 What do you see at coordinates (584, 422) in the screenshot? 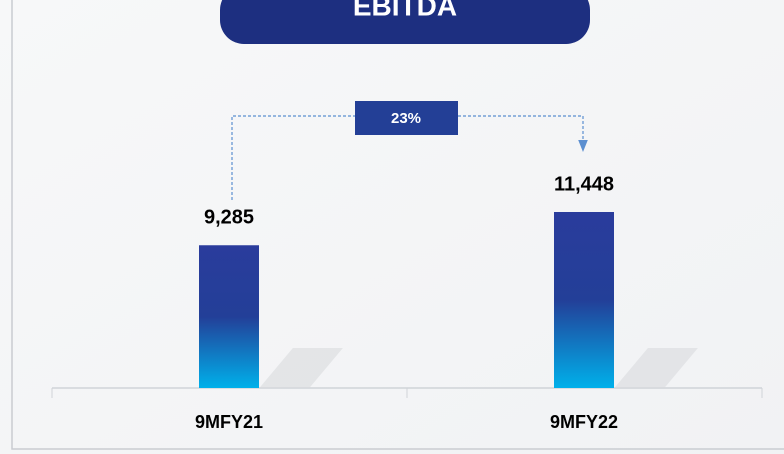
I see `x-tick-label: 9MFY22` at bounding box center [584, 422].